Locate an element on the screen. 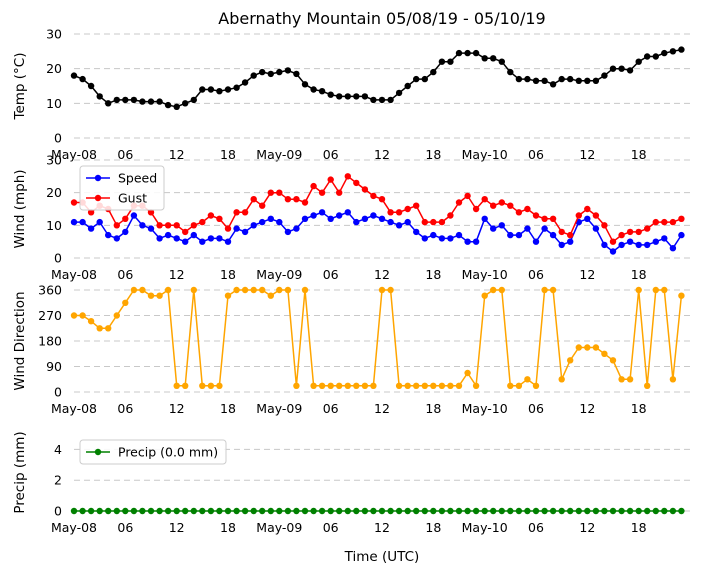 Image resolution: width=704 pixels, height=573 pixels. precip-xtick-label: May-09 is located at coordinates (279, 527).